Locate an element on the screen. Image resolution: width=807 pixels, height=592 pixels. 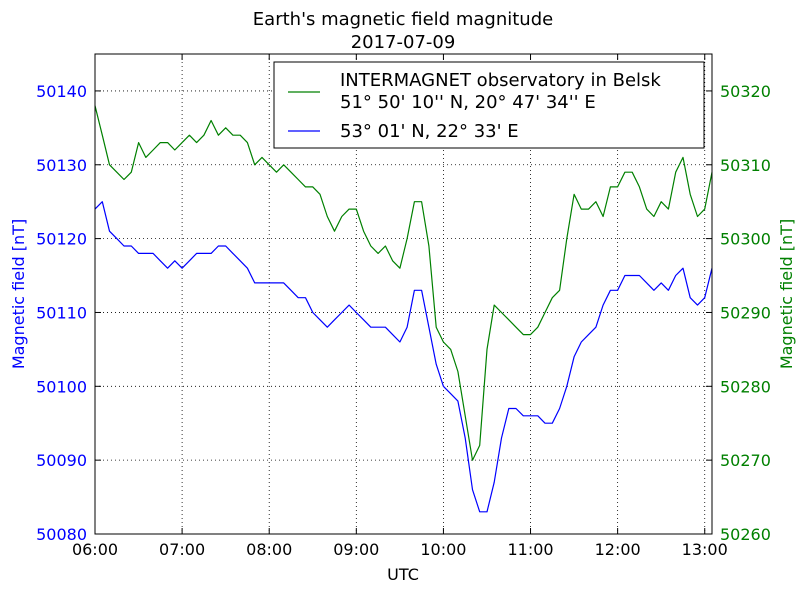
legend-label-second: 53° 01' N, 22° 33' E is located at coordinates (429, 131).